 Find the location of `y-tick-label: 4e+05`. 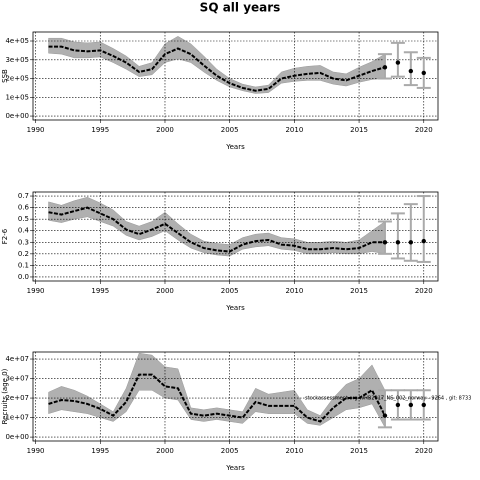

y-tick-label: 4e+05 is located at coordinates (17, 41).